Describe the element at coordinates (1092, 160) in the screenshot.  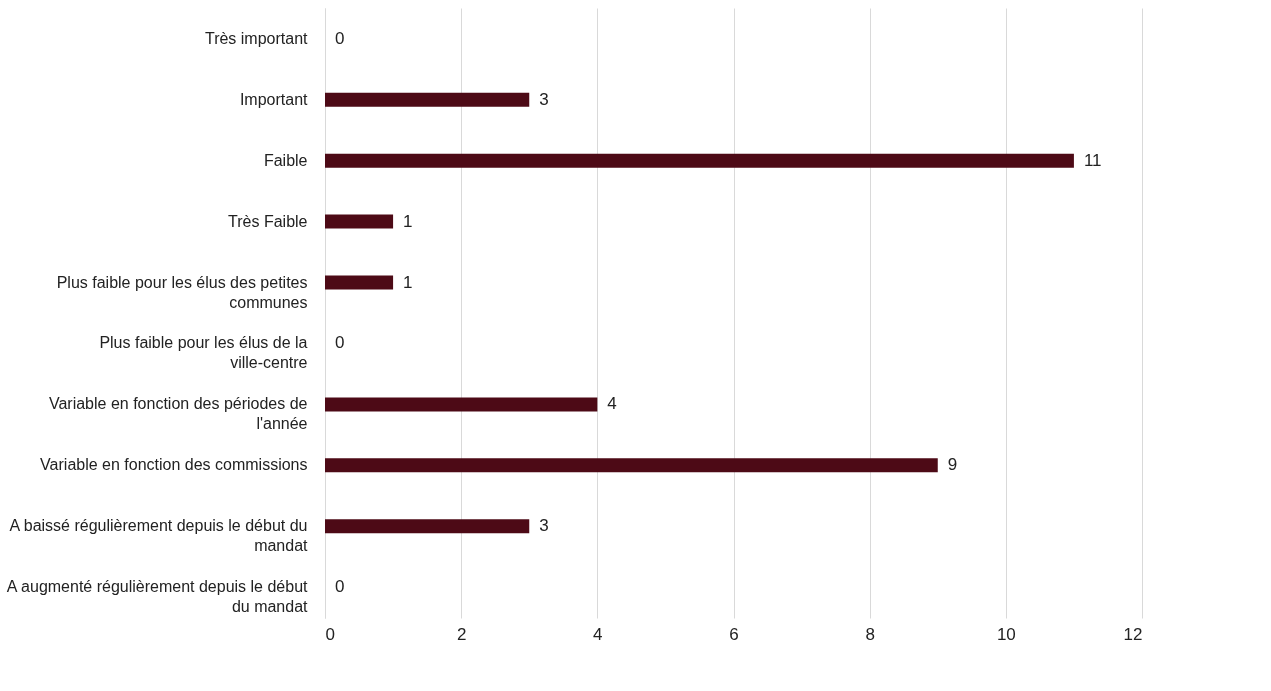
I see `data-label: 11` at that location.